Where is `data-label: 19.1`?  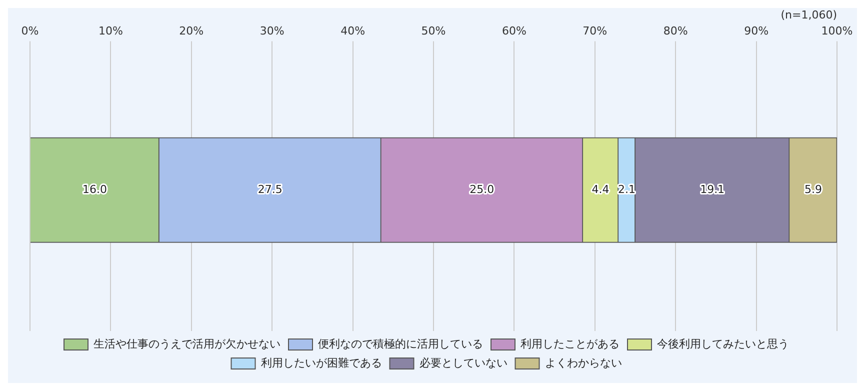
data-label: 19.1 is located at coordinates (712, 189).